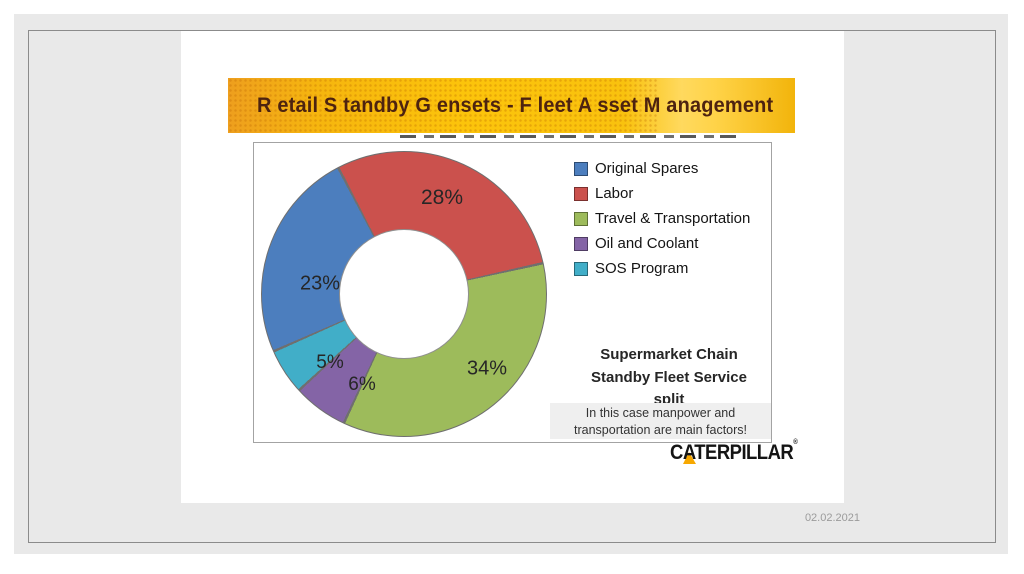  What do you see at coordinates (689, 458) in the screenshot?
I see `caterpillar-triangle-icon` at bounding box center [689, 458].